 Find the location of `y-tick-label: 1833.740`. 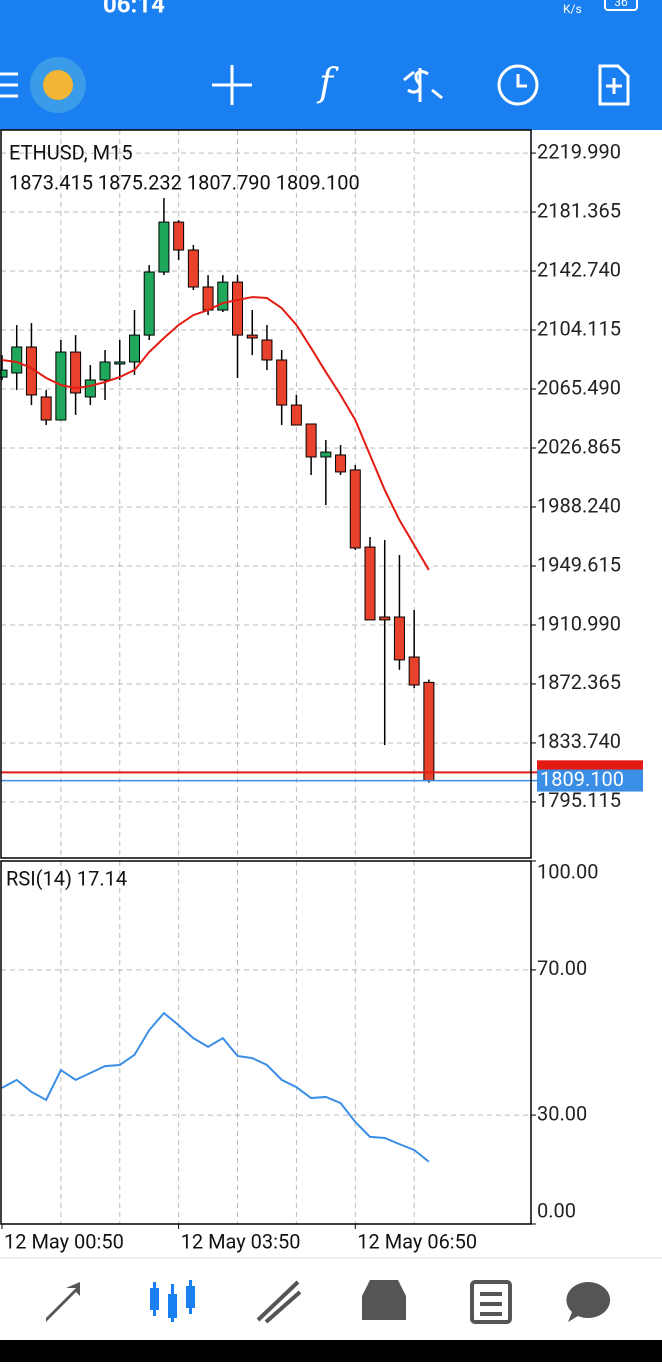

y-tick-label: 1833.740 is located at coordinates (579, 741).